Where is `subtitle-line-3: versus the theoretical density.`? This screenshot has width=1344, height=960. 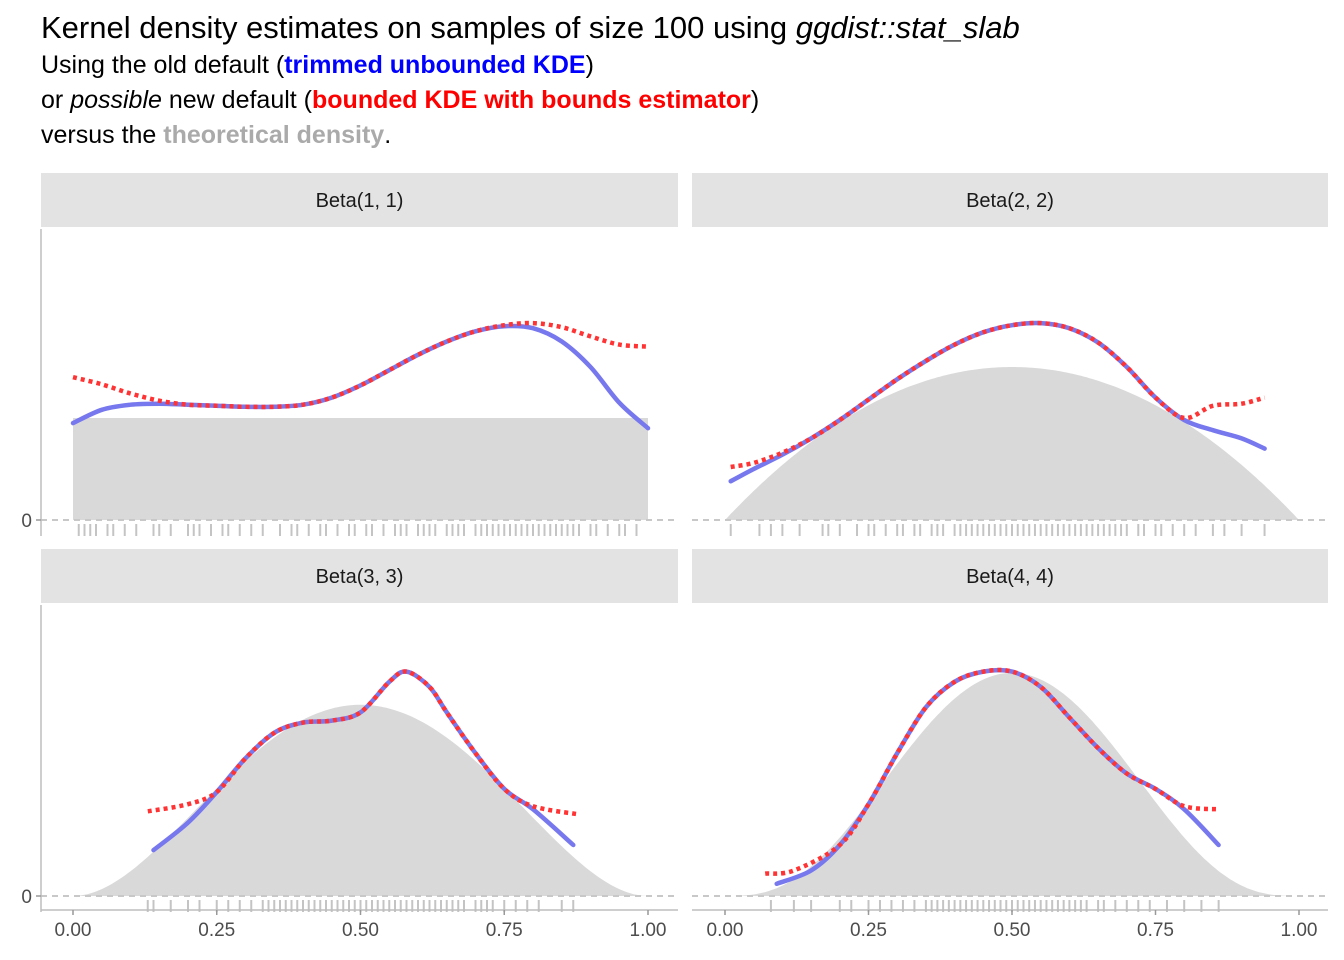 subtitle-line-3: versus the theoretical density. is located at coordinates (530, 135).